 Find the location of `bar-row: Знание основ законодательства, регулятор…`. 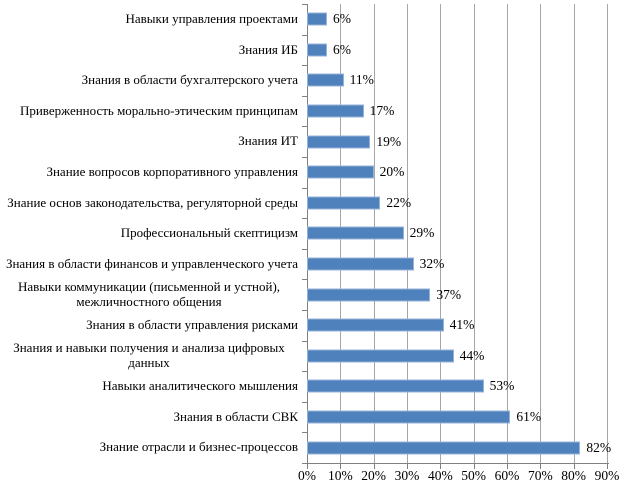

bar-row: Знание основ законодательства, регулятор… is located at coordinates (303, 203).